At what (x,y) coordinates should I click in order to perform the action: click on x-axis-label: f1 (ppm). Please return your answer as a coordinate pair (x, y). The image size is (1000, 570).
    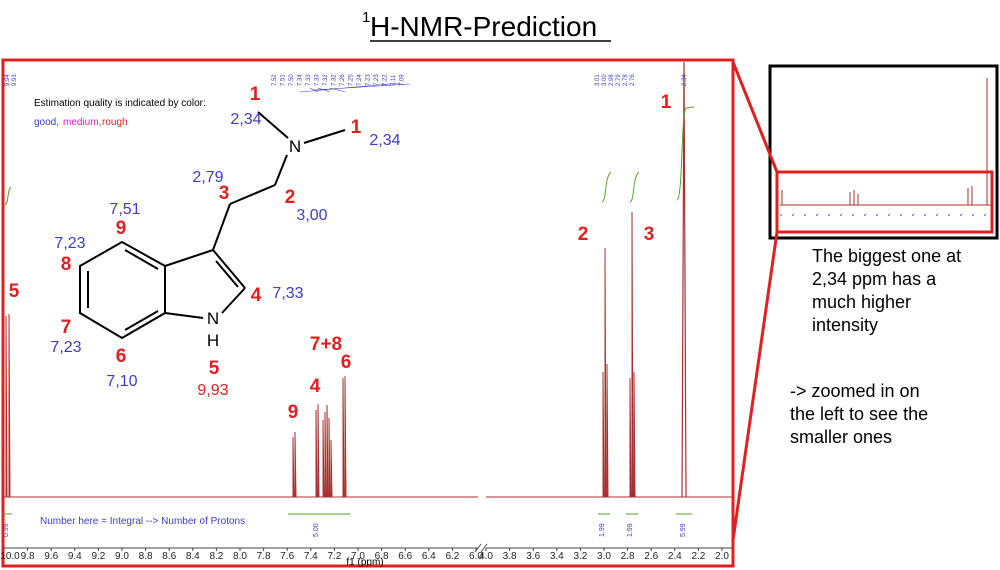
    Looking at the image, I should click on (364, 562).